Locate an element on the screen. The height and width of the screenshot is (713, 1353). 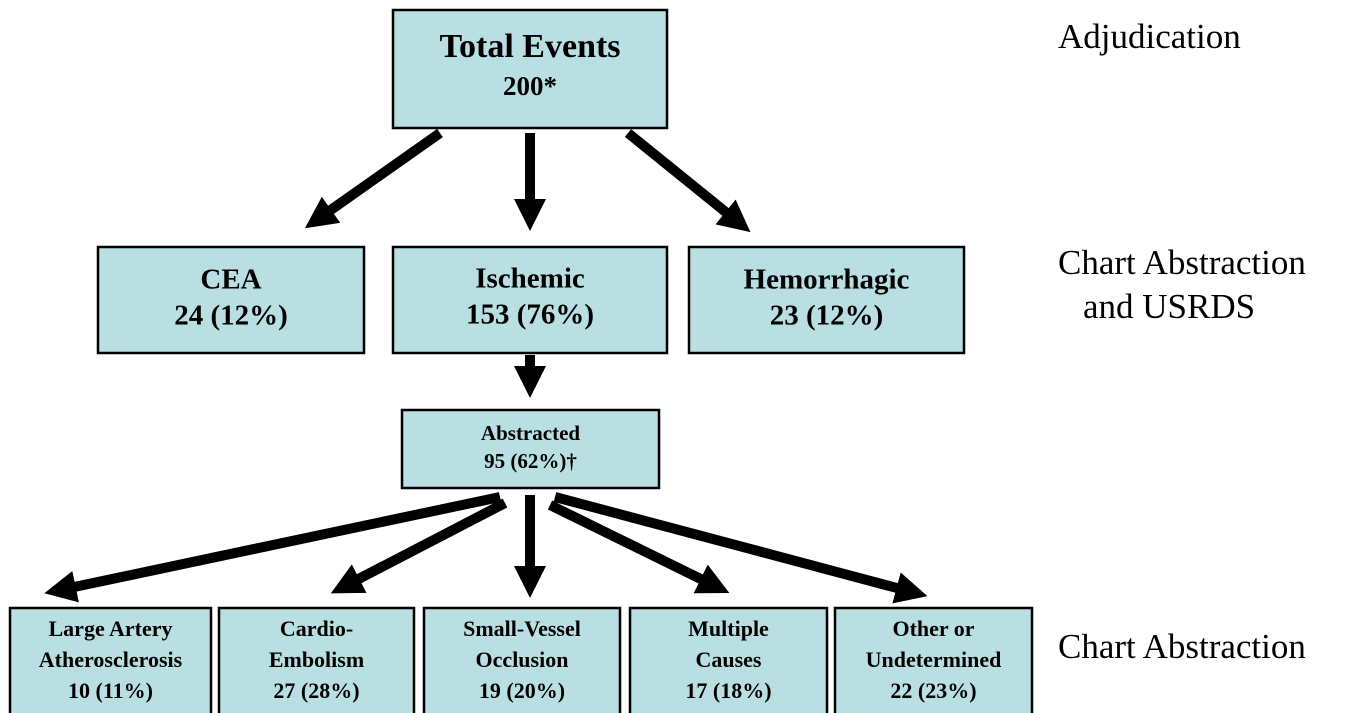
node-label: 200* is located at coordinates (530, 86).